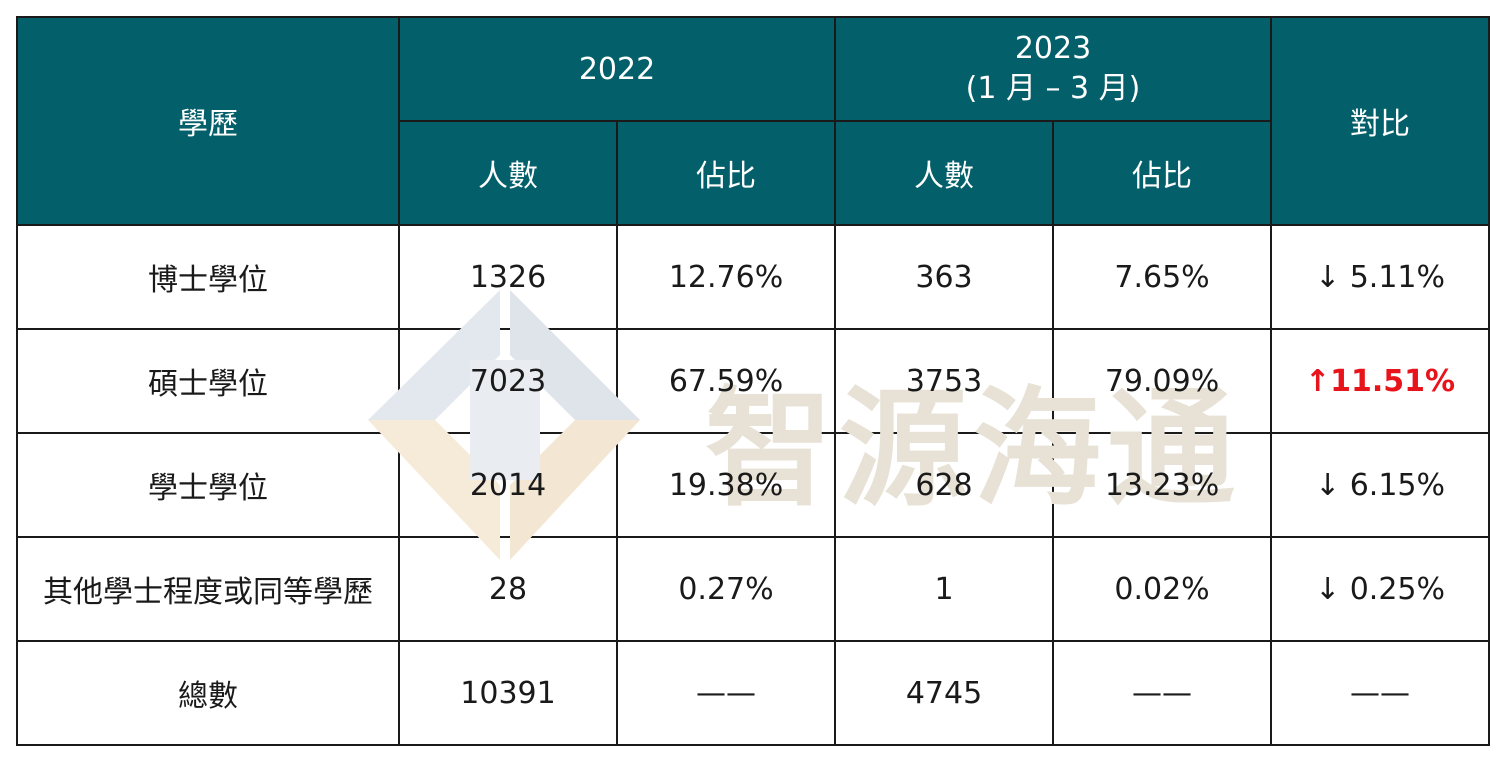  What do you see at coordinates (1162, 277) in the screenshot?
I see `cell-share-2023: 7.65%` at bounding box center [1162, 277].